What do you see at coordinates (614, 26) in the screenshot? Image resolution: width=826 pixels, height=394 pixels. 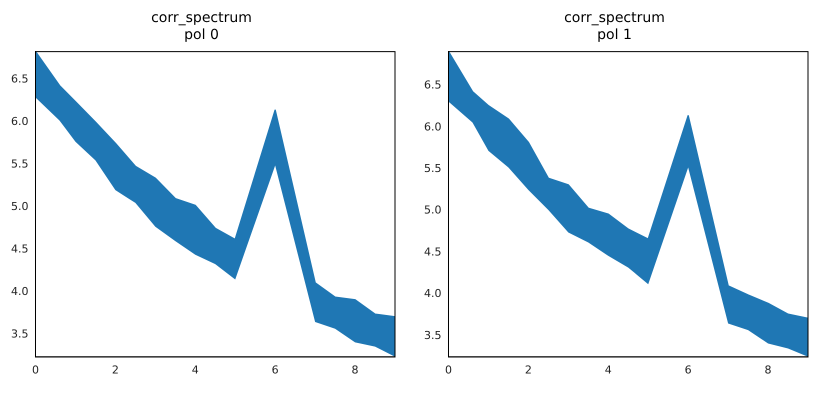 I see `chart-title: corr_spectrum pol 1` at bounding box center [614, 26].